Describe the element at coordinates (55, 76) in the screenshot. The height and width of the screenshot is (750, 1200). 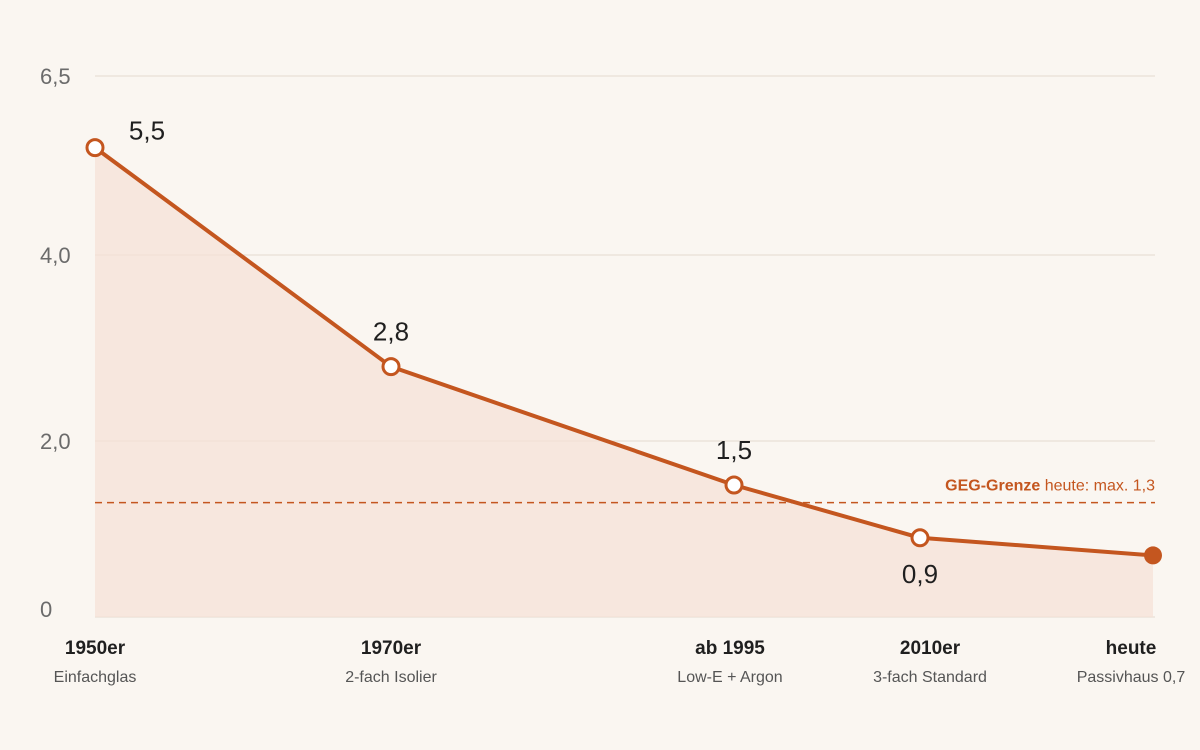
I see `y-tick-label: 6,5` at that location.